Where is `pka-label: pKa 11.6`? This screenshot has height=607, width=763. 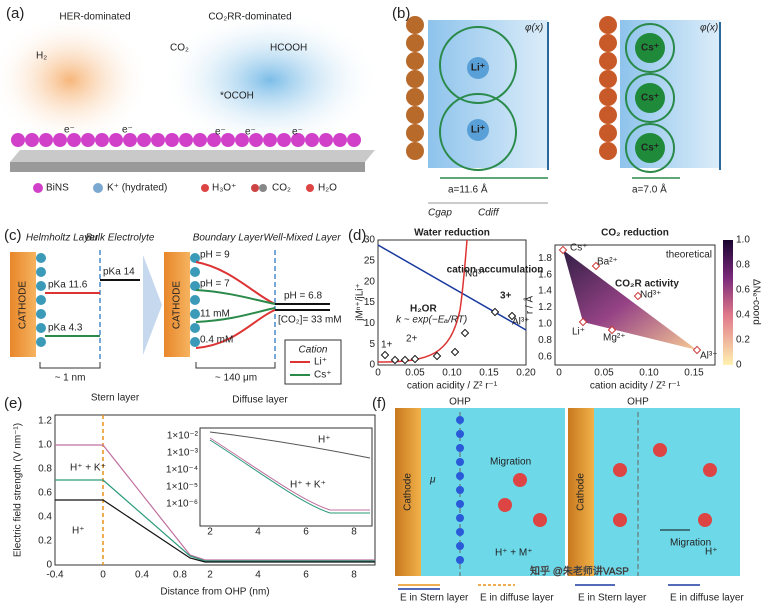 pka-label: pKa 11.6 is located at coordinates (68, 285).